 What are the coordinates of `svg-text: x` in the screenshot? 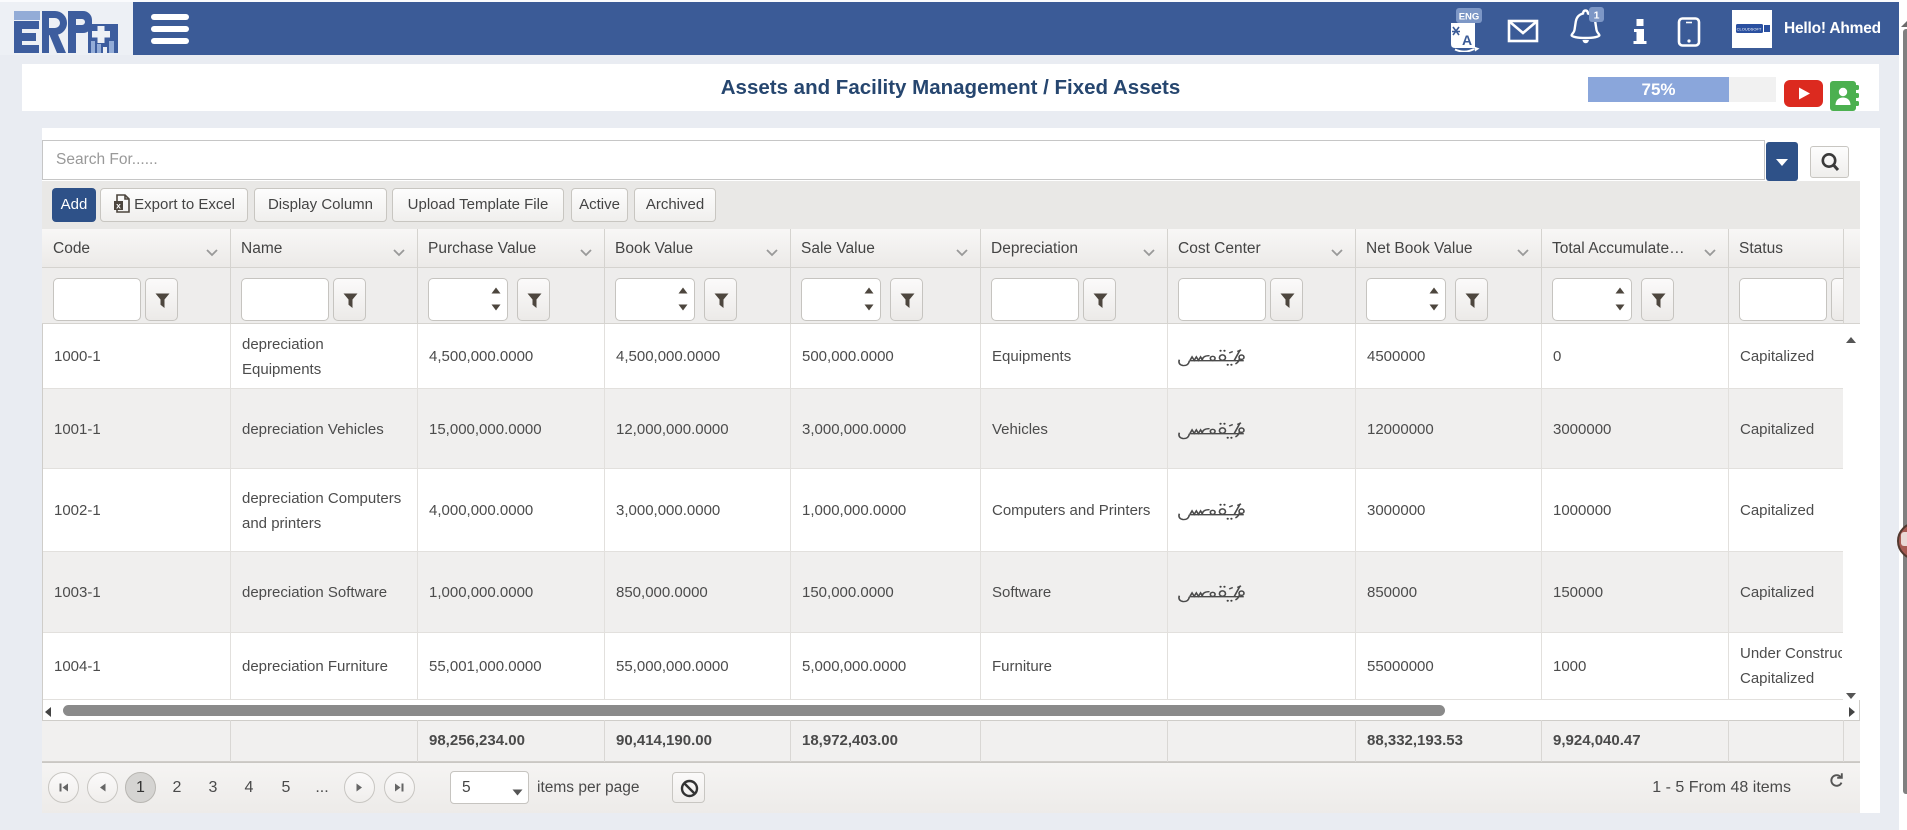 It's located at (118, 206).